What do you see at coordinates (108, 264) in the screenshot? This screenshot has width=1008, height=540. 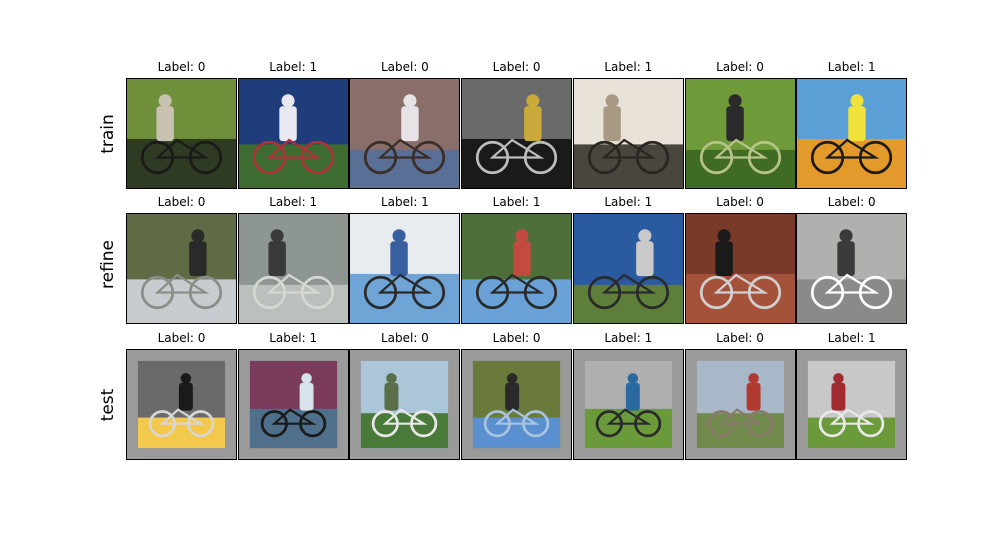 I see `row-label-refine: refine` at bounding box center [108, 264].